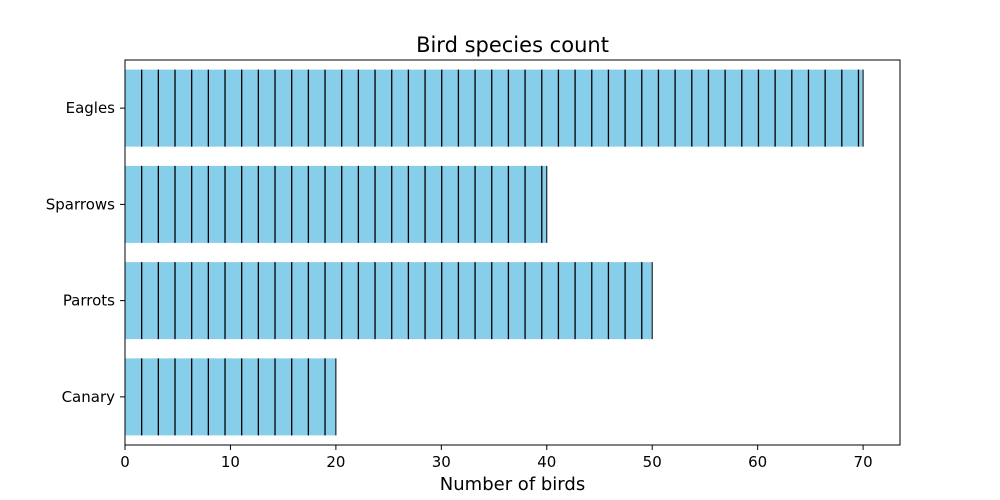 Image resolution: width=1000 pixels, height=500 pixels. What do you see at coordinates (80, 204) in the screenshot?
I see `y-tick-label: Sparrows` at bounding box center [80, 204].